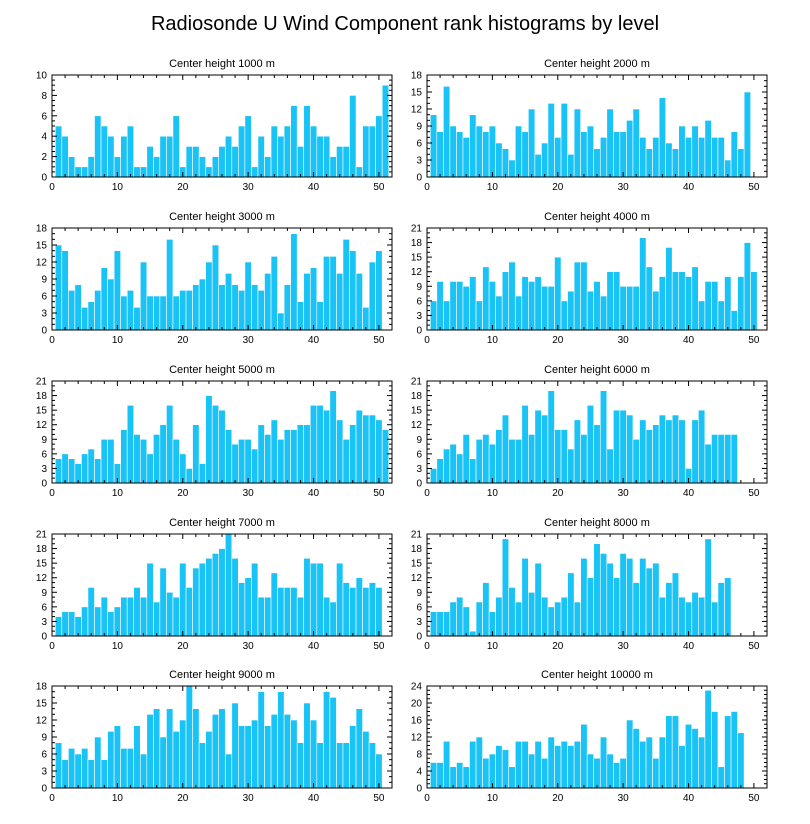 Image resolution: width=810 pixels, height=824 pixels. Describe the element at coordinates (214, 125) in the screenshot. I see `panel-1: Center height 1000 m 0 10 20 30 40 50 0 2 4 6 8 10` at that location.